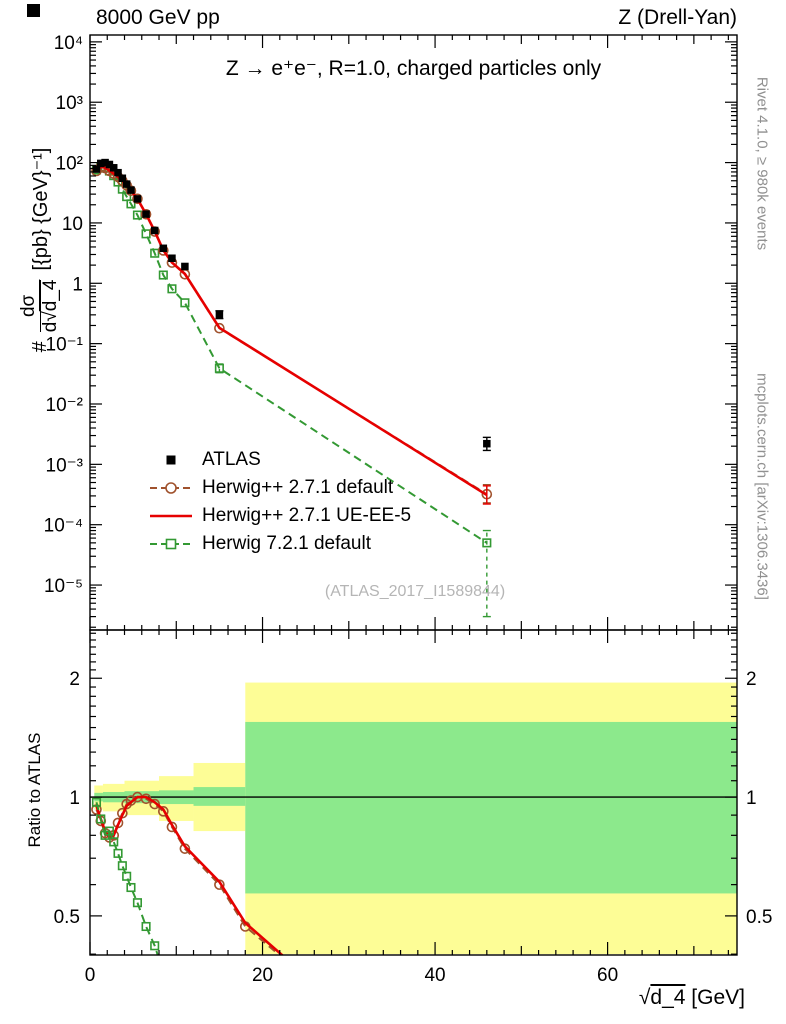 The width and height of the screenshot is (786, 1024). I want to click on svg-text: 10⁴, so click(68, 43).